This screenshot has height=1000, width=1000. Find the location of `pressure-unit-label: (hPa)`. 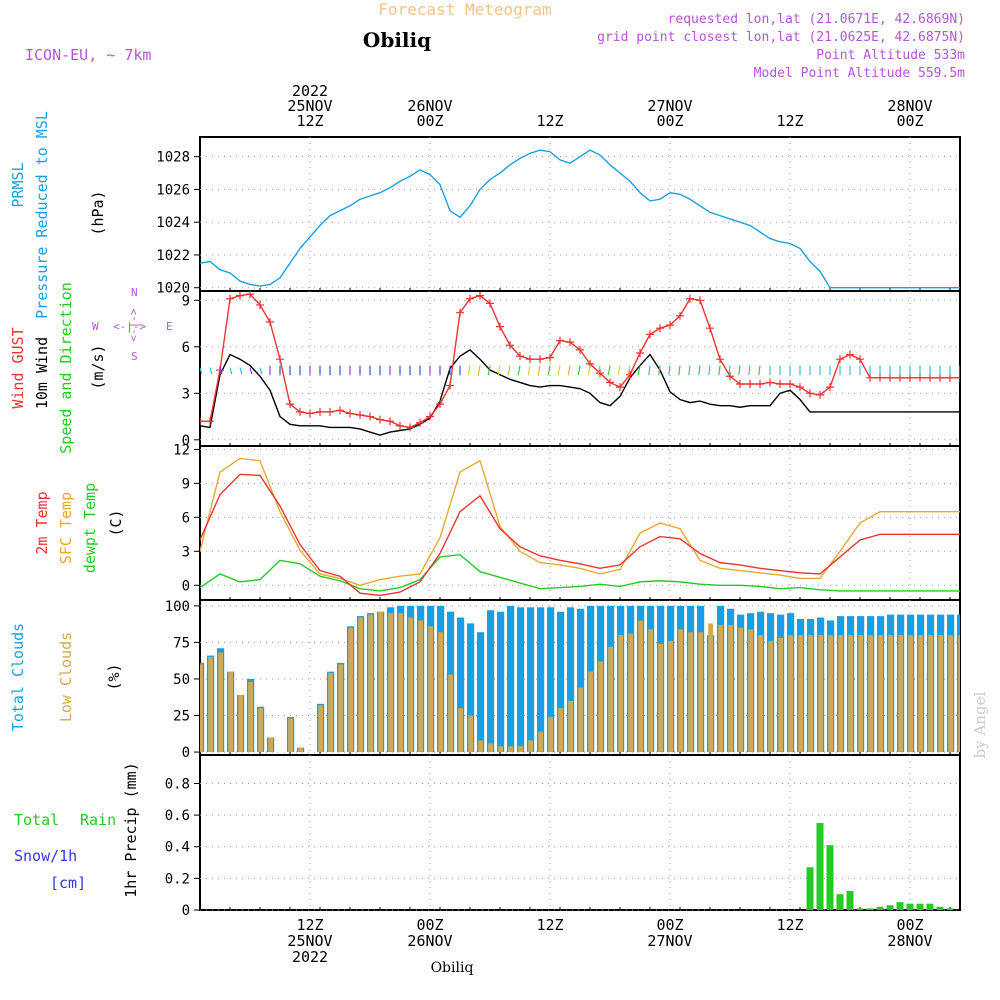

pressure-unit-label: (hPa) is located at coordinates (98, 212).